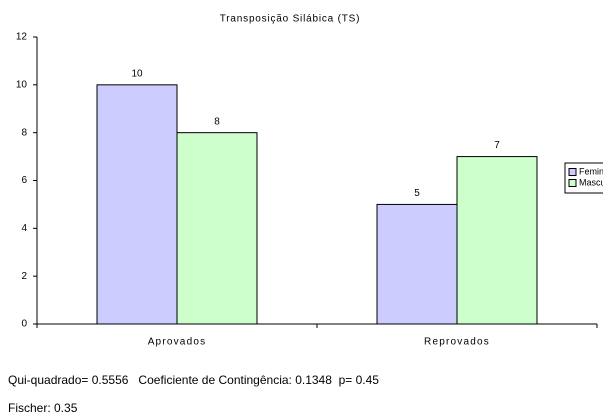  What do you see at coordinates (24, 276) in the screenshot?
I see `y-tick-label: 2` at bounding box center [24, 276].